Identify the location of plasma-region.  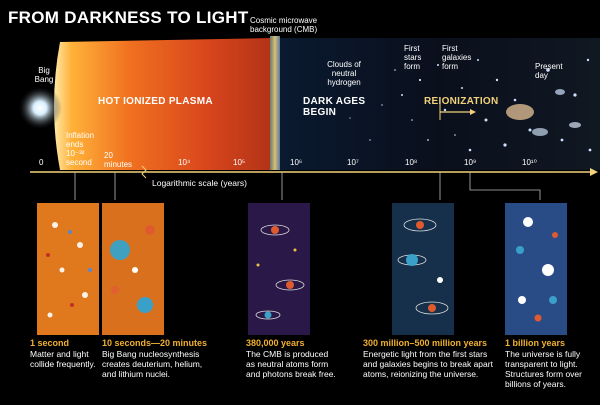
(163, 104).